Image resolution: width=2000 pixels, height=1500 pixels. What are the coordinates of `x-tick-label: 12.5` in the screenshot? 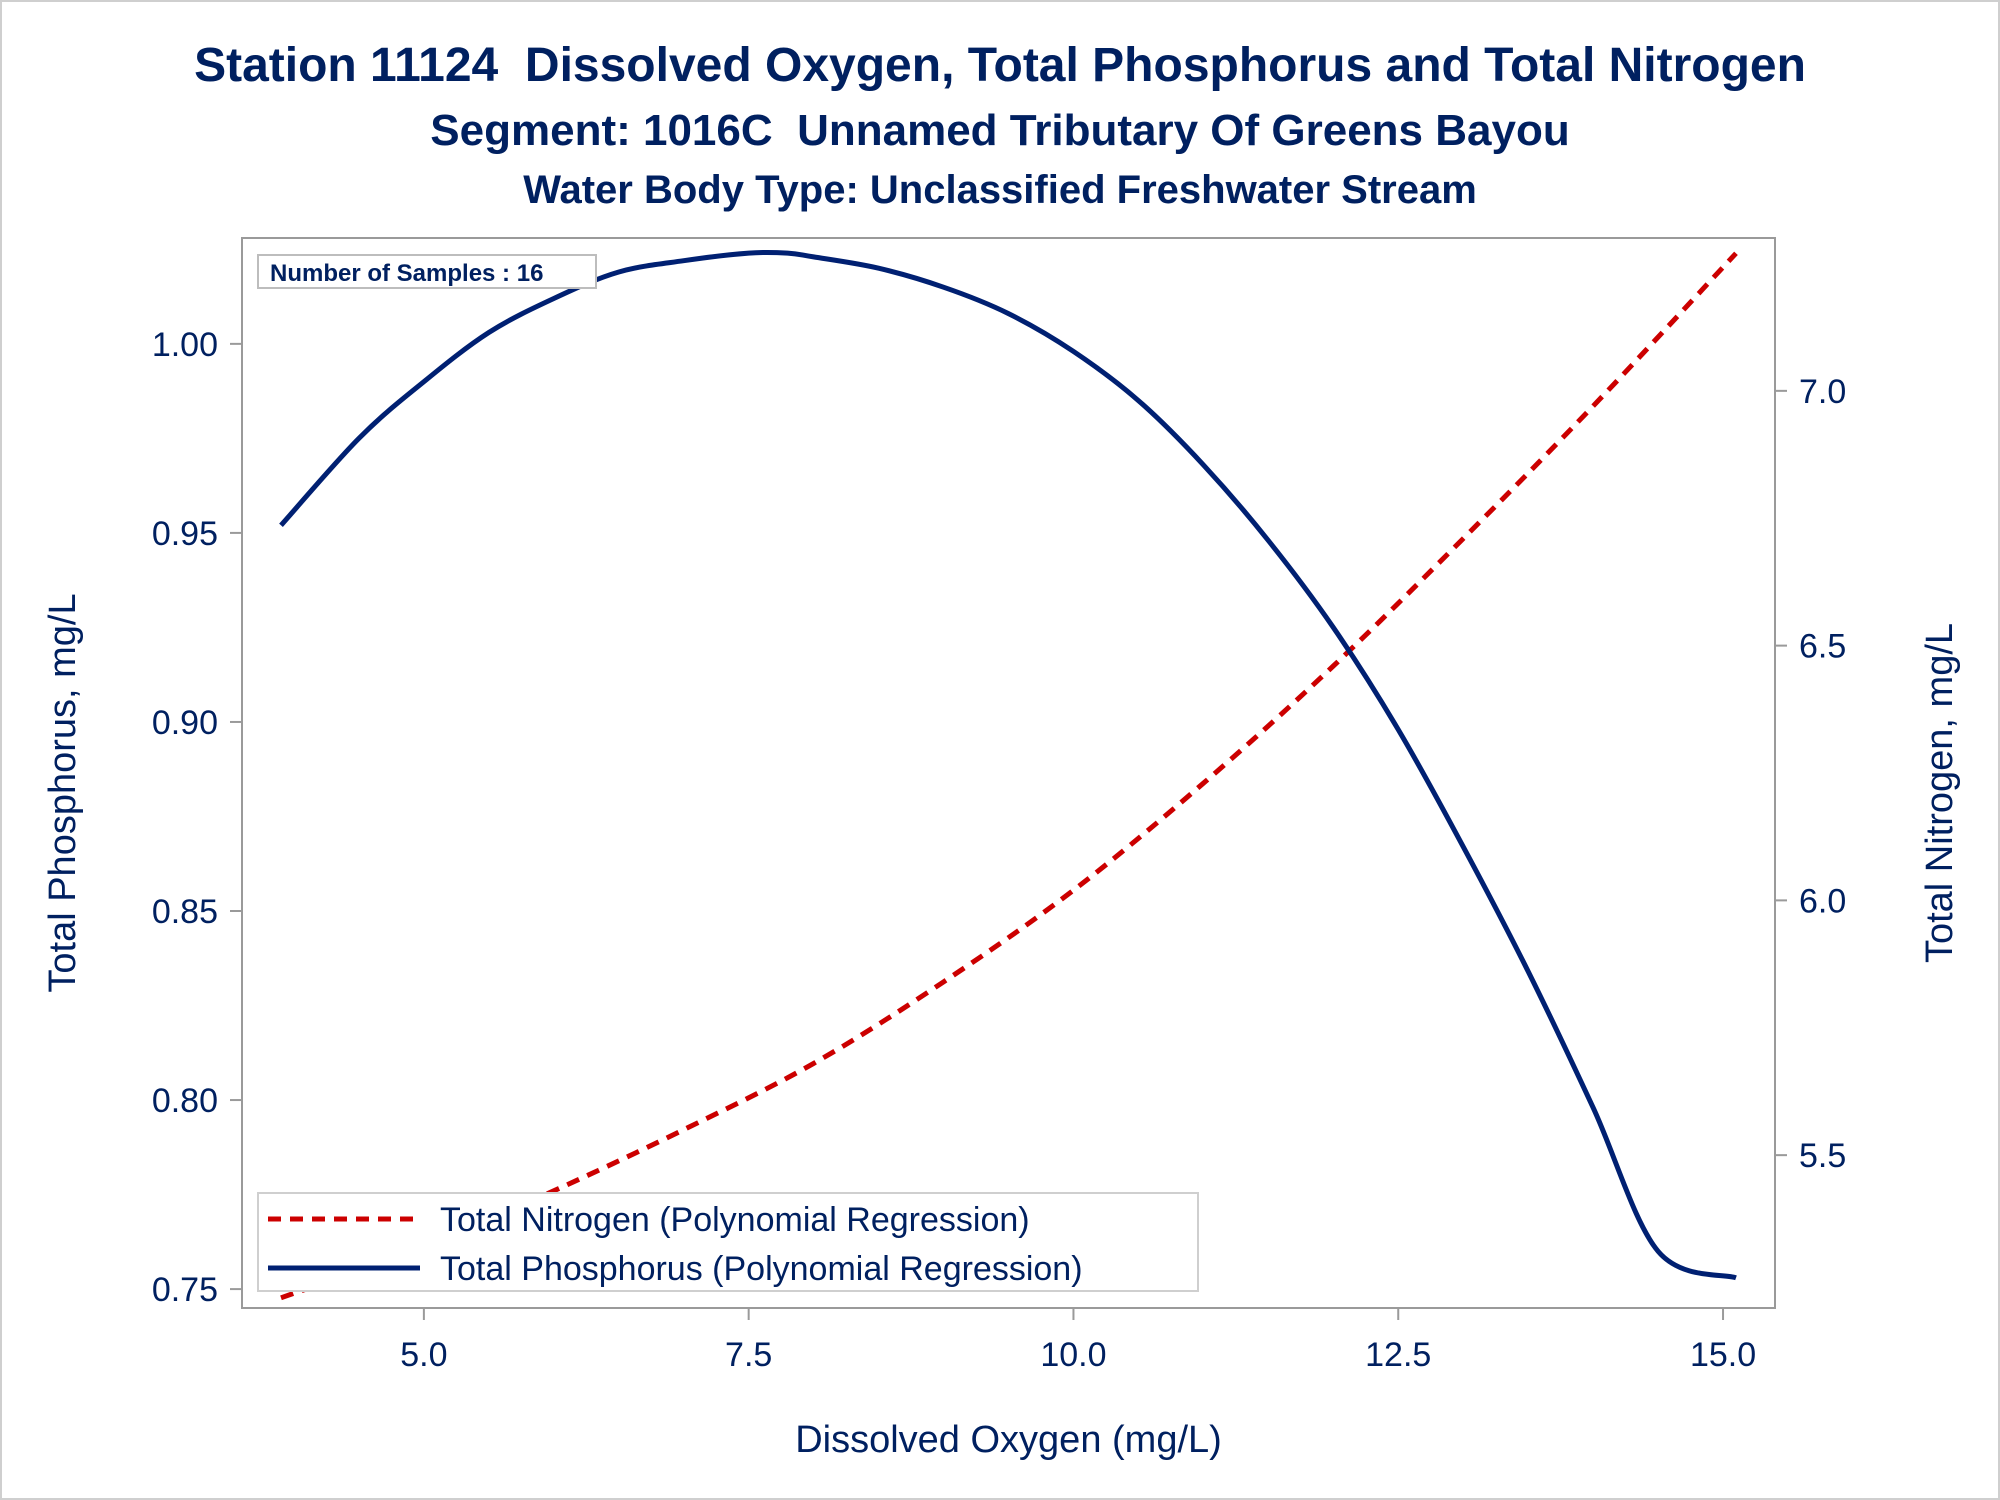 It's located at (1398, 1355).